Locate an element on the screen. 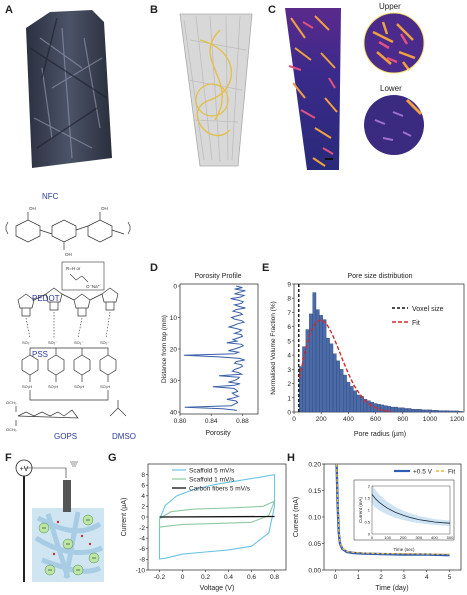  so3h-label-2: SO₃H is located at coordinates (53, 386).